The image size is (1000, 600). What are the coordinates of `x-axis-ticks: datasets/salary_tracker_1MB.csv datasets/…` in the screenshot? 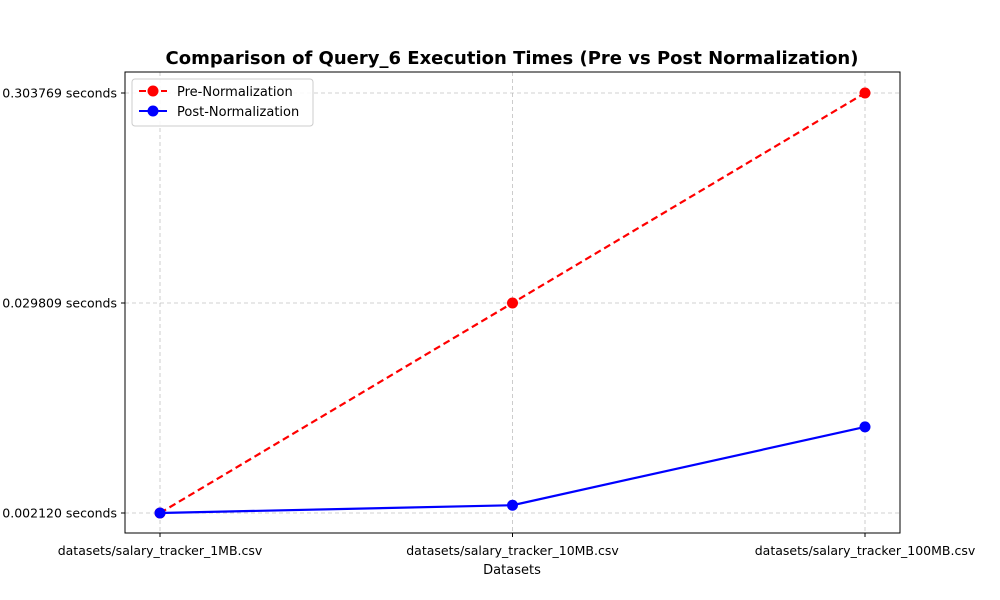 It's located at (517, 545).